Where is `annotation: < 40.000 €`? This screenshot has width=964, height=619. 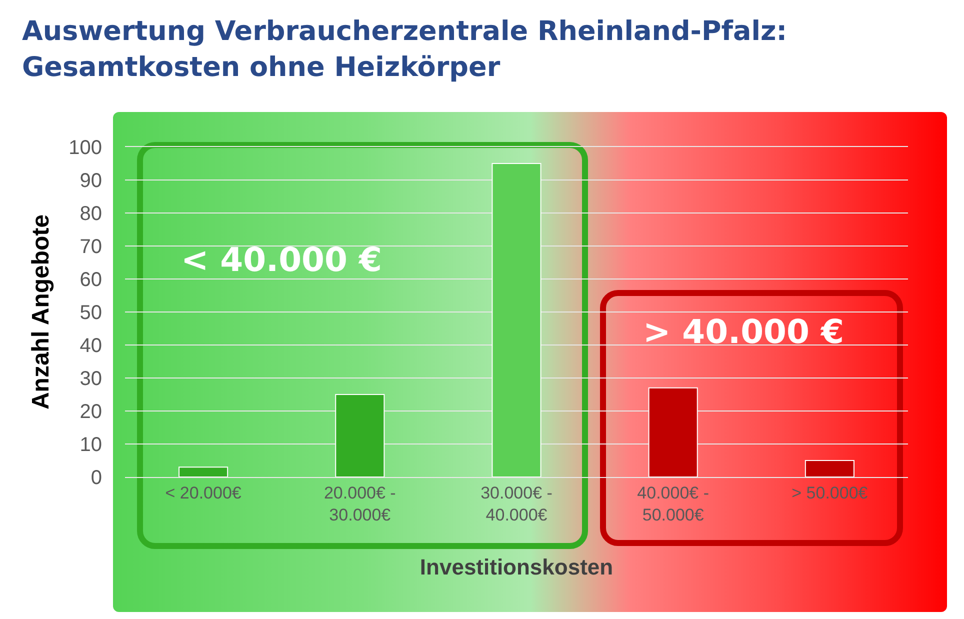 annotation: < 40.000 € is located at coordinates (281, 259).